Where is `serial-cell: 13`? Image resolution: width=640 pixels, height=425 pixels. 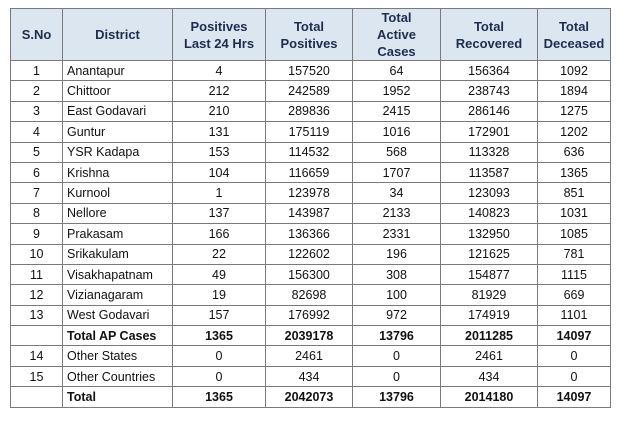 serial-cell: 13 is located at coordinates (36, 315).